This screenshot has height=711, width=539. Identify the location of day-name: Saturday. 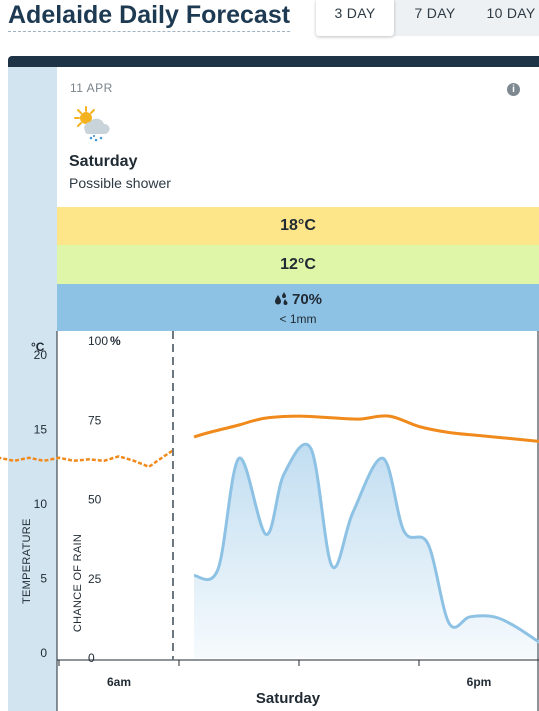
(103, 161).